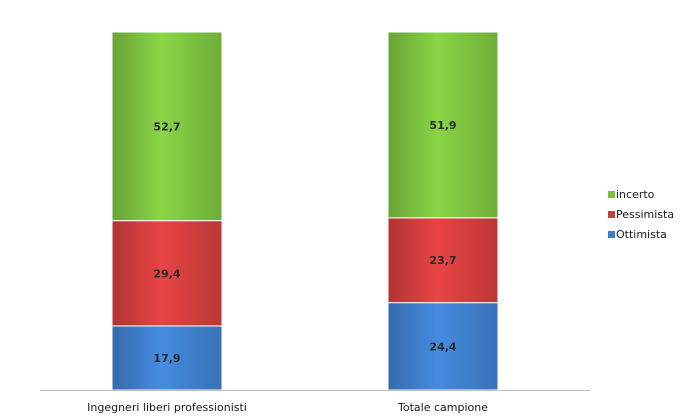 This screenshot has width=694, height=419. I want to click on legend-swatch-incerto, so click(611, 194).